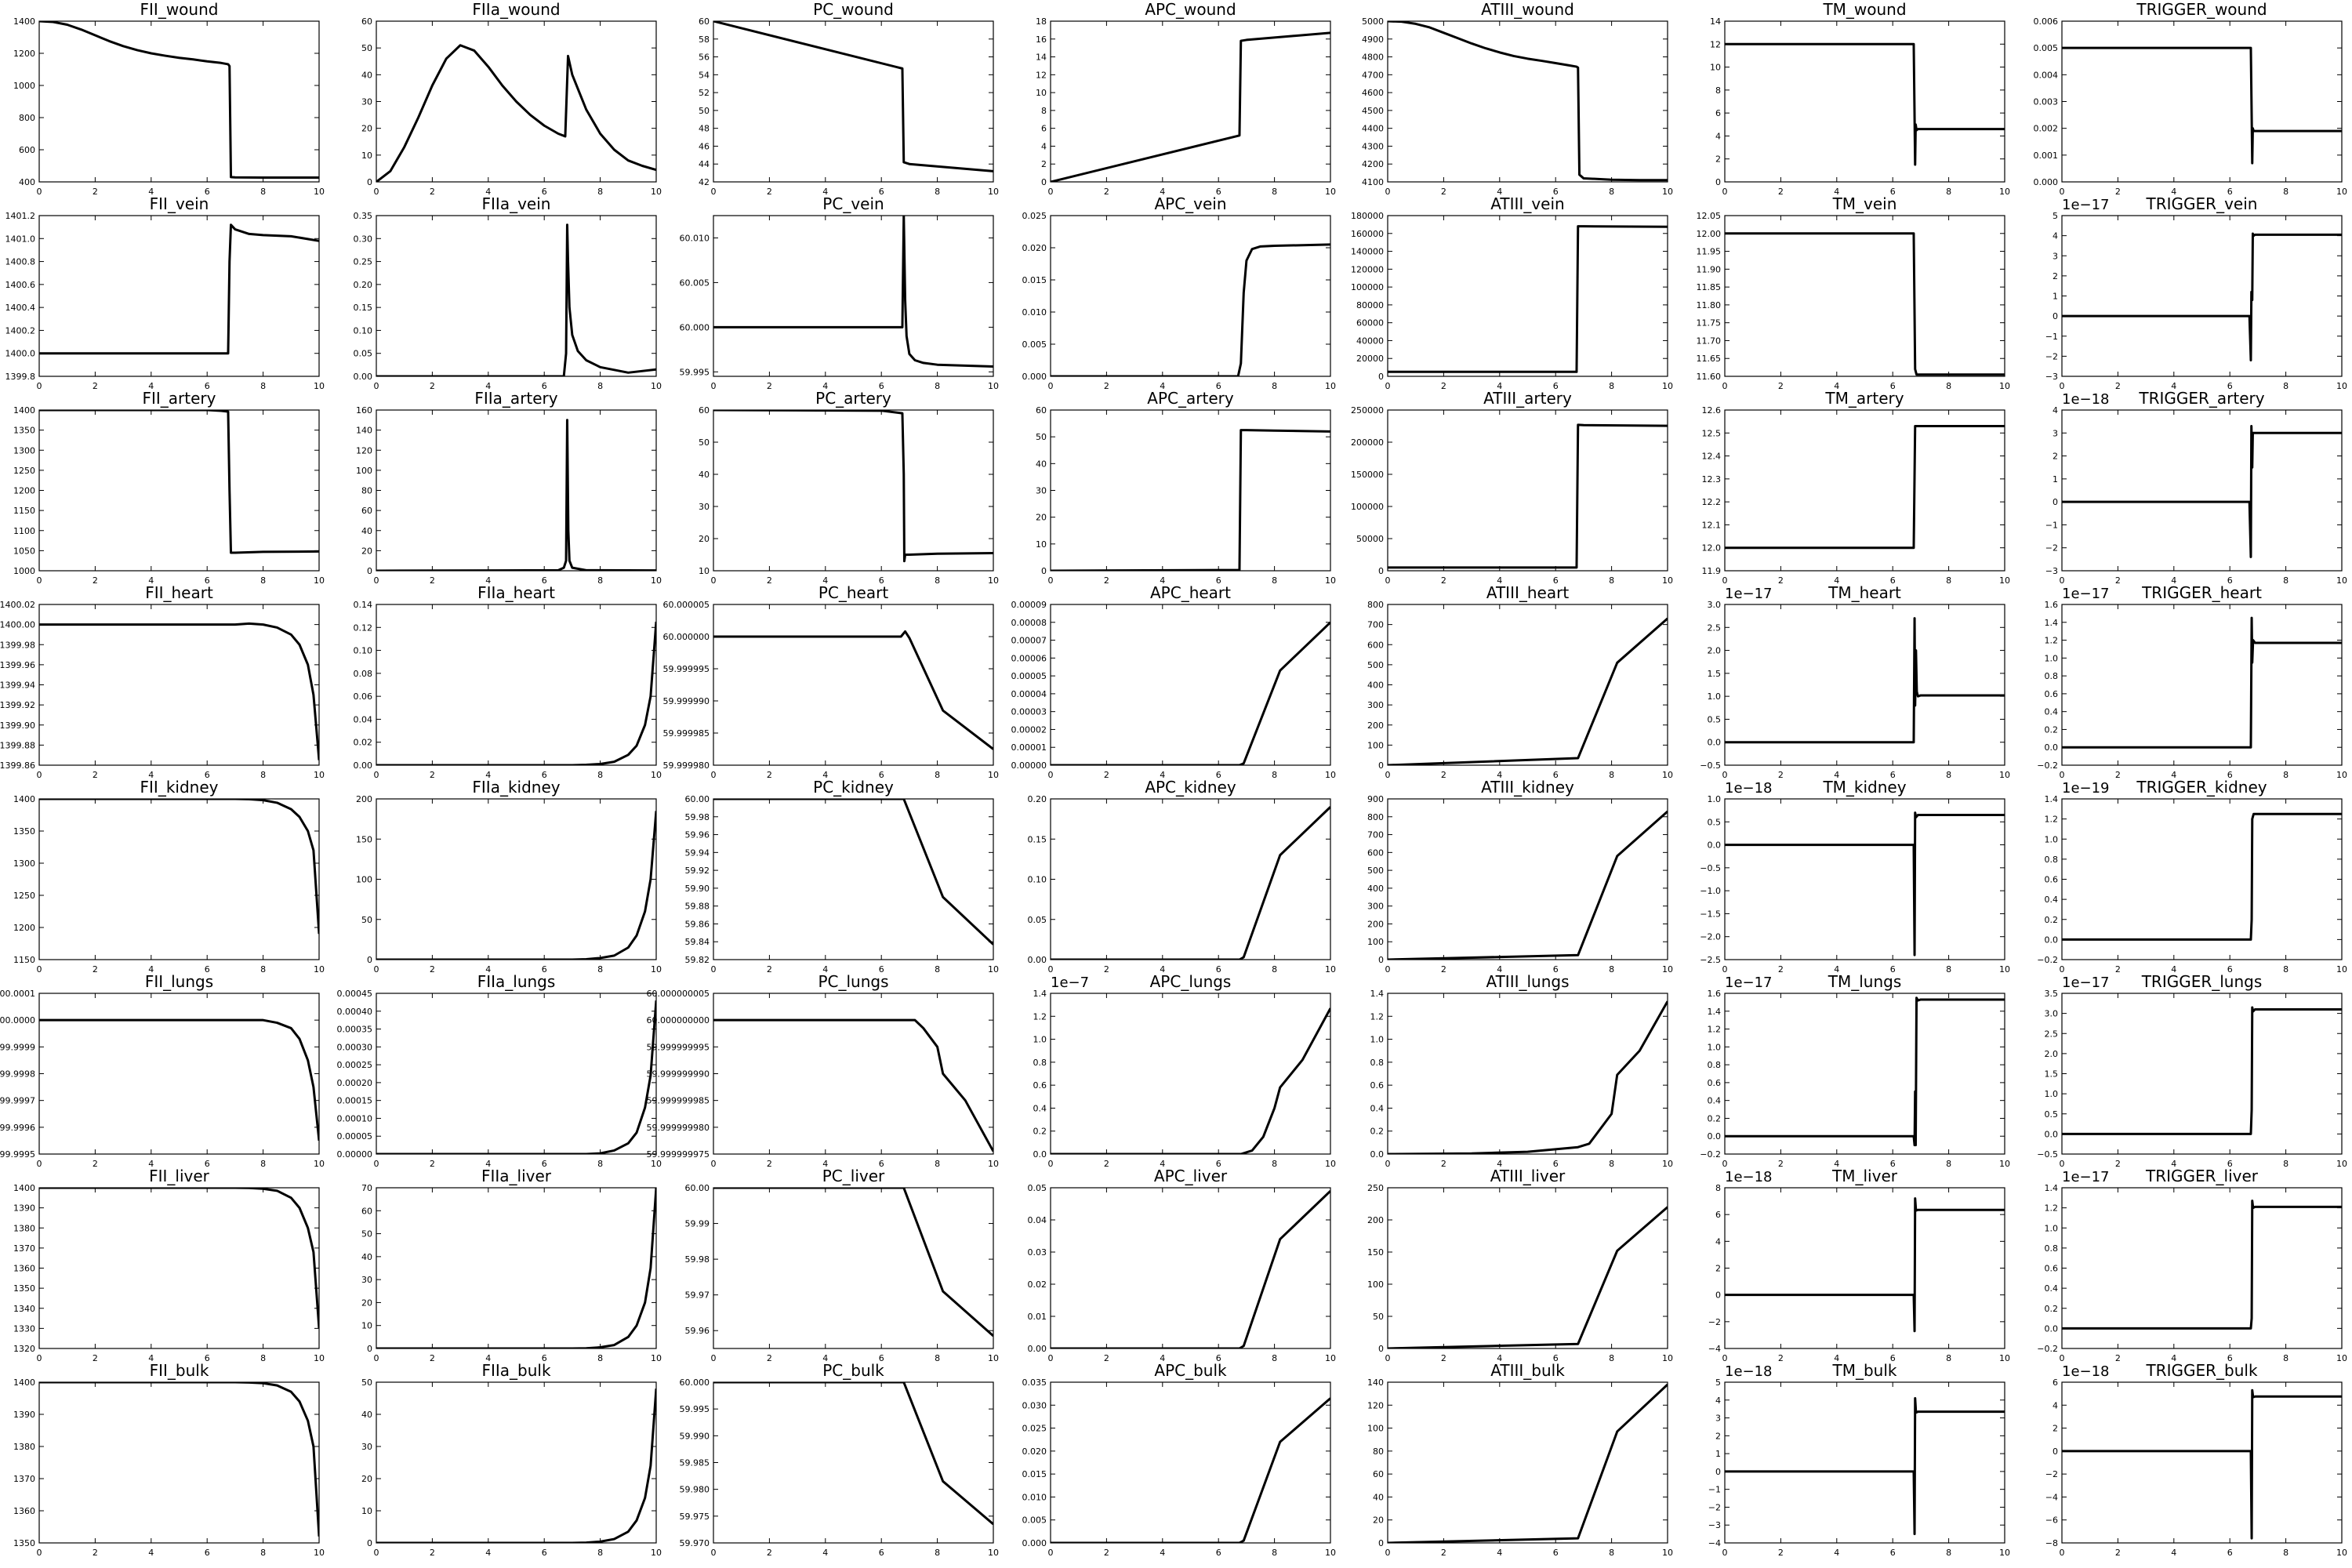 This screenshot has width=2352, height=1568. What do you see at coordinates (2052, 820) in the screenshot?
I see `y-tick-label: 1.2` at bounding box center [2052, 820].